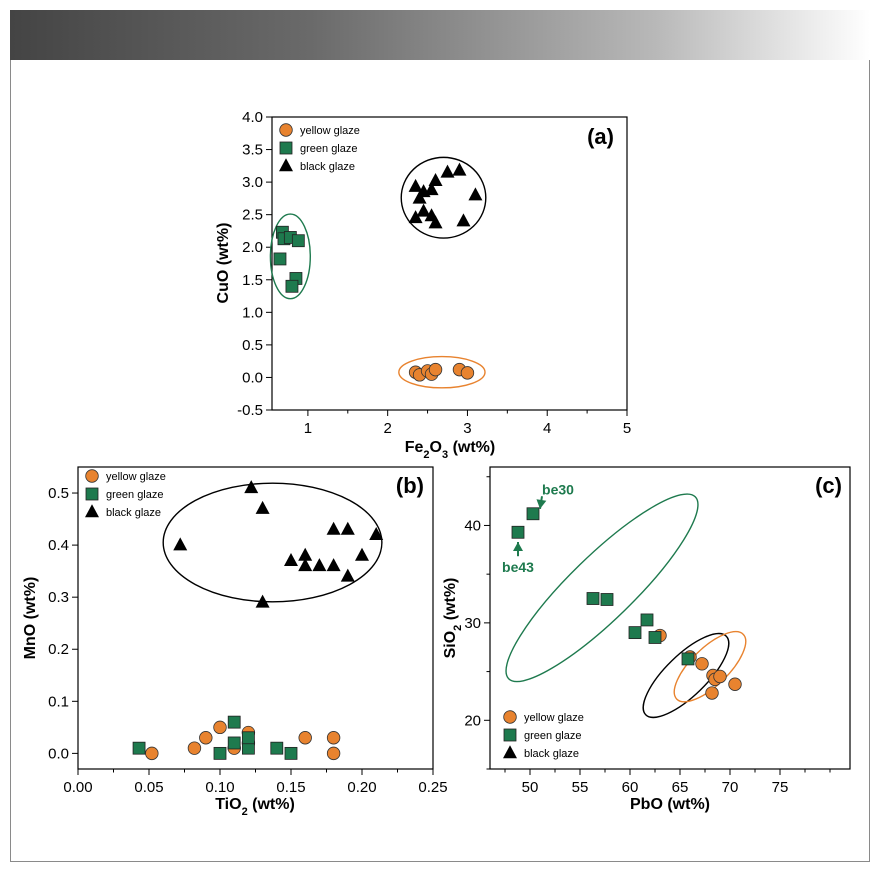  What do you see at coordinates (450, 645) in the screenshot?
I see `y-axis-label-text: SiO` at bounding box center [450, 645].